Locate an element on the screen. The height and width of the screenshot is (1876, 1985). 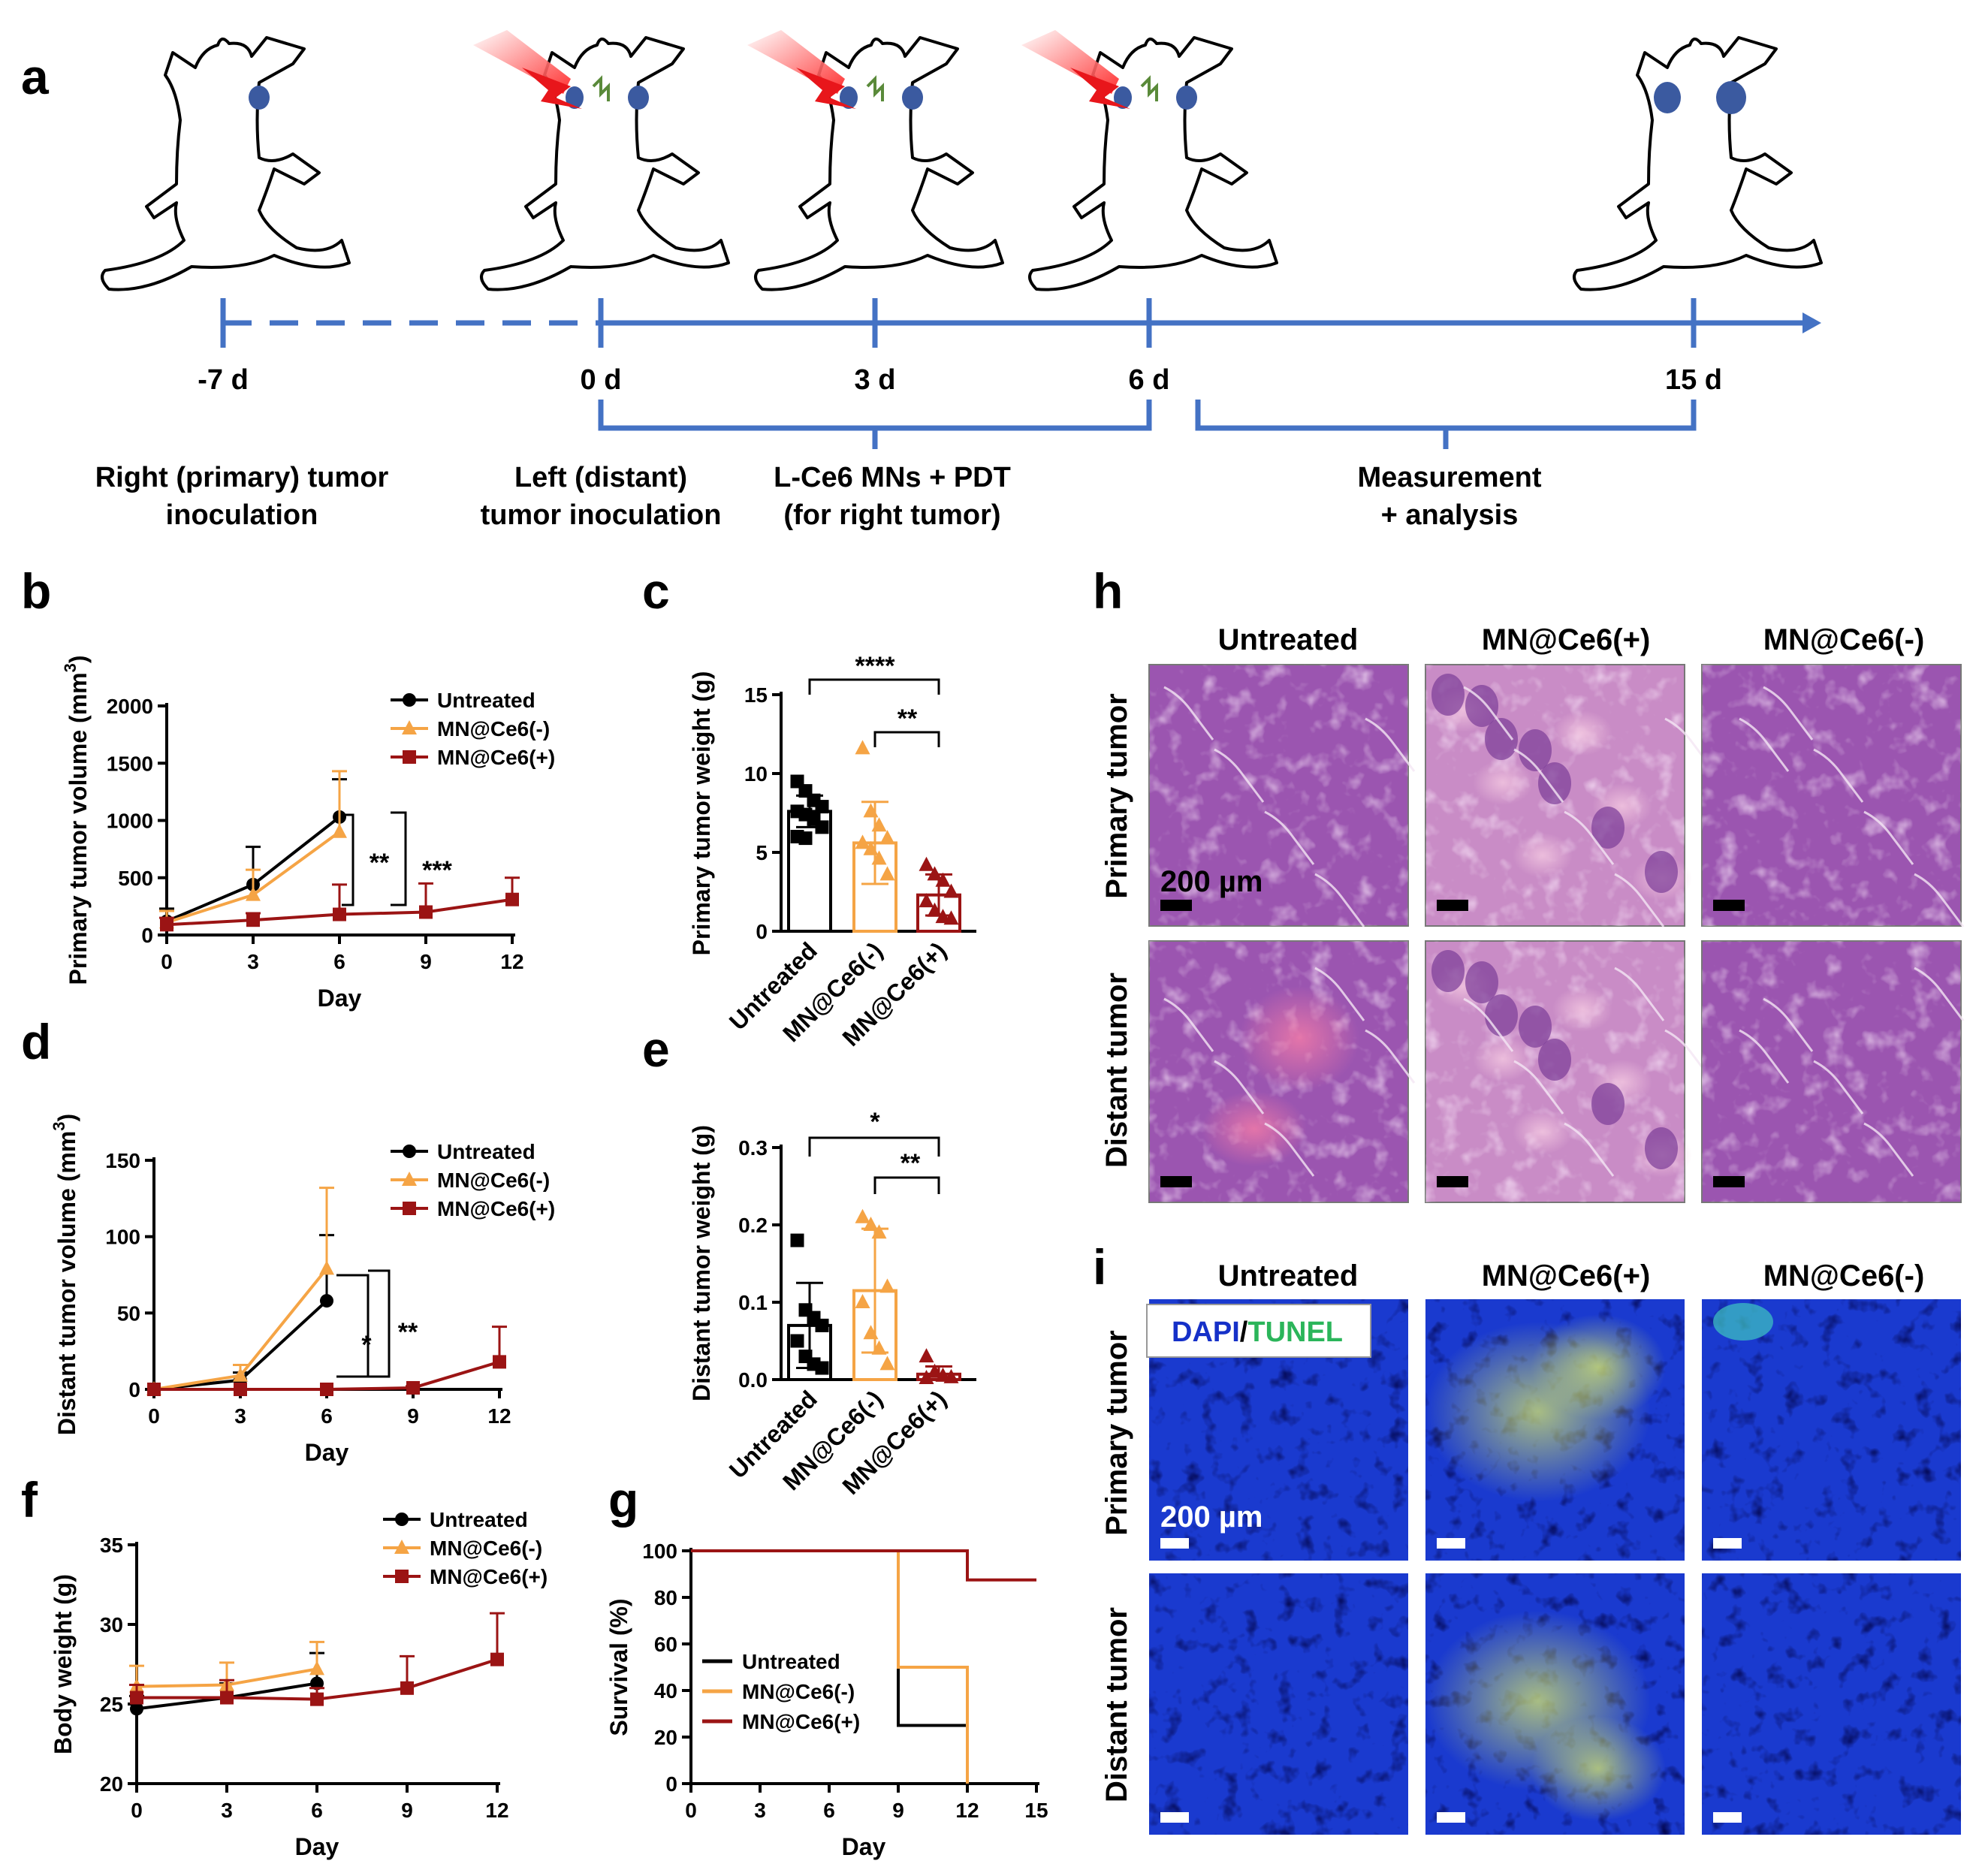
legend-label-2: MN@Ce6(+) is located at coordinates (496, 757).